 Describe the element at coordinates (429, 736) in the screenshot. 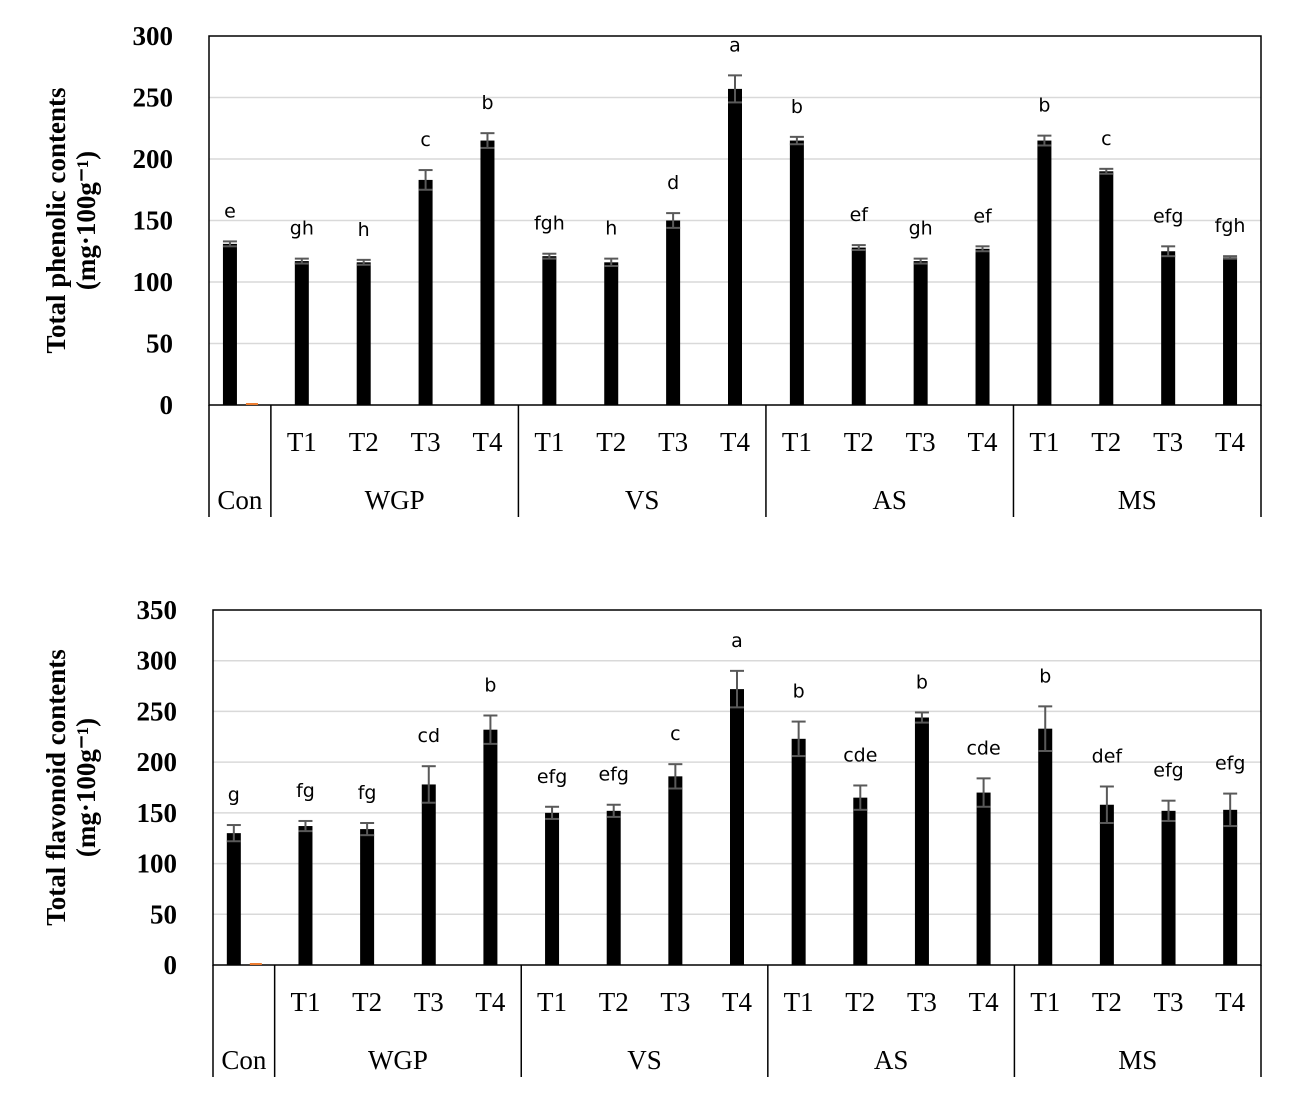

I see `significance-letter: cd` at that location.